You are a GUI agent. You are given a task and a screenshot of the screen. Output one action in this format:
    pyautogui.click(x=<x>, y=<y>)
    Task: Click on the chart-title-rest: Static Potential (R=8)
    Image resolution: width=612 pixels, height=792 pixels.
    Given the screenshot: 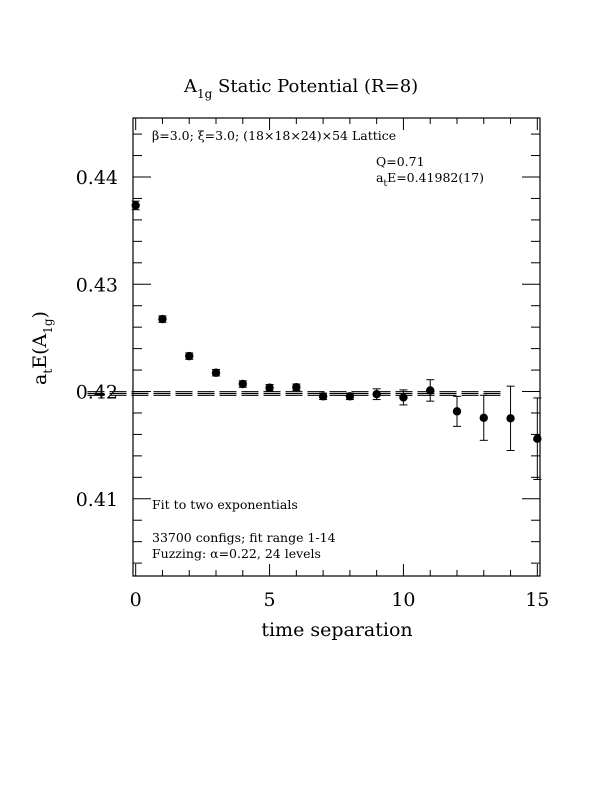 What is the action you would take?
    pyautogui.click(x=315, y=86)
    